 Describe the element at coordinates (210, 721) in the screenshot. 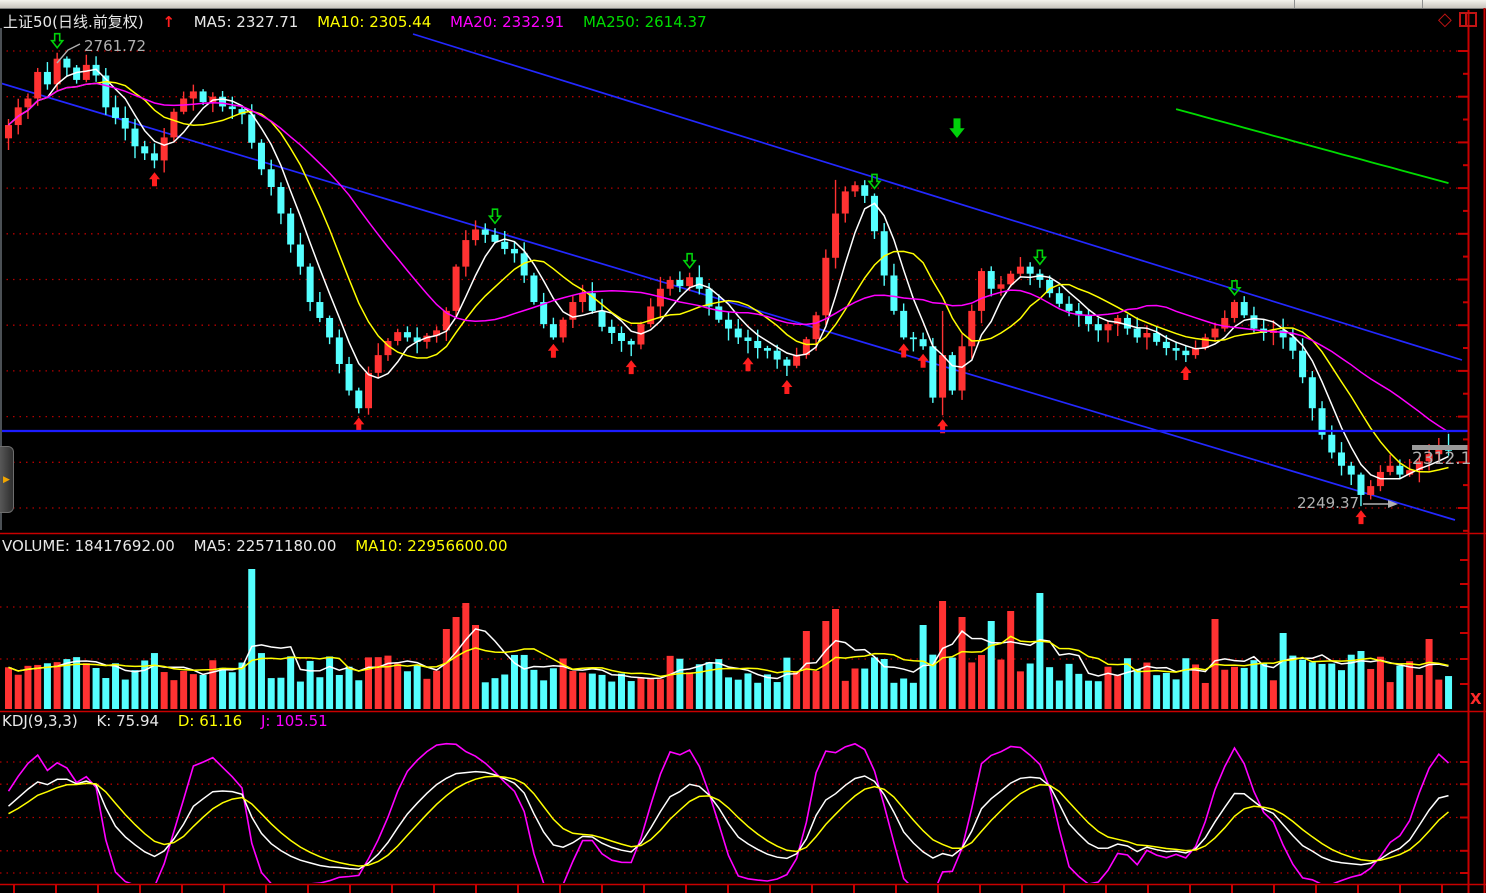

I see `kdj-d-value: D: 61.16` at that location.